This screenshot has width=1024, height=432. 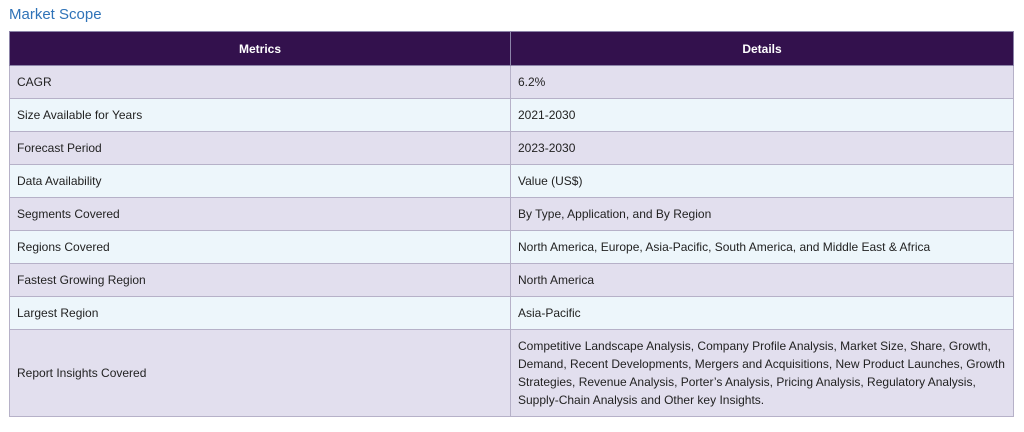 I want to click on table-row: Data Availability Value (US$), so click(x=511, y=181).